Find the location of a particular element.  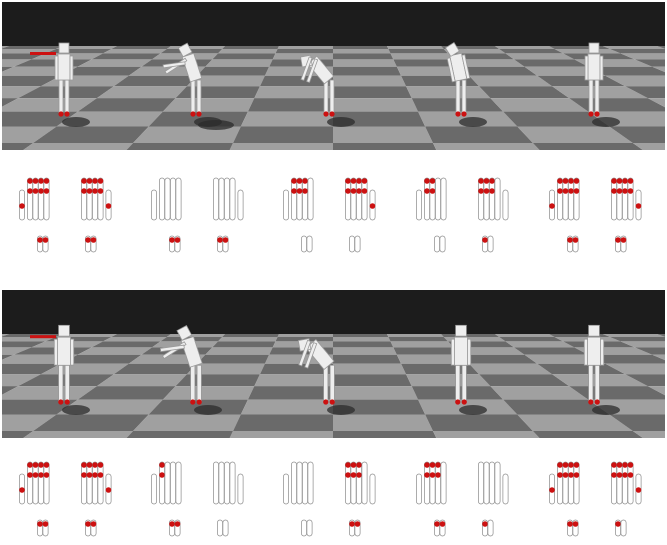

red-force-arrow-icon is located at coordinates (43, 53).